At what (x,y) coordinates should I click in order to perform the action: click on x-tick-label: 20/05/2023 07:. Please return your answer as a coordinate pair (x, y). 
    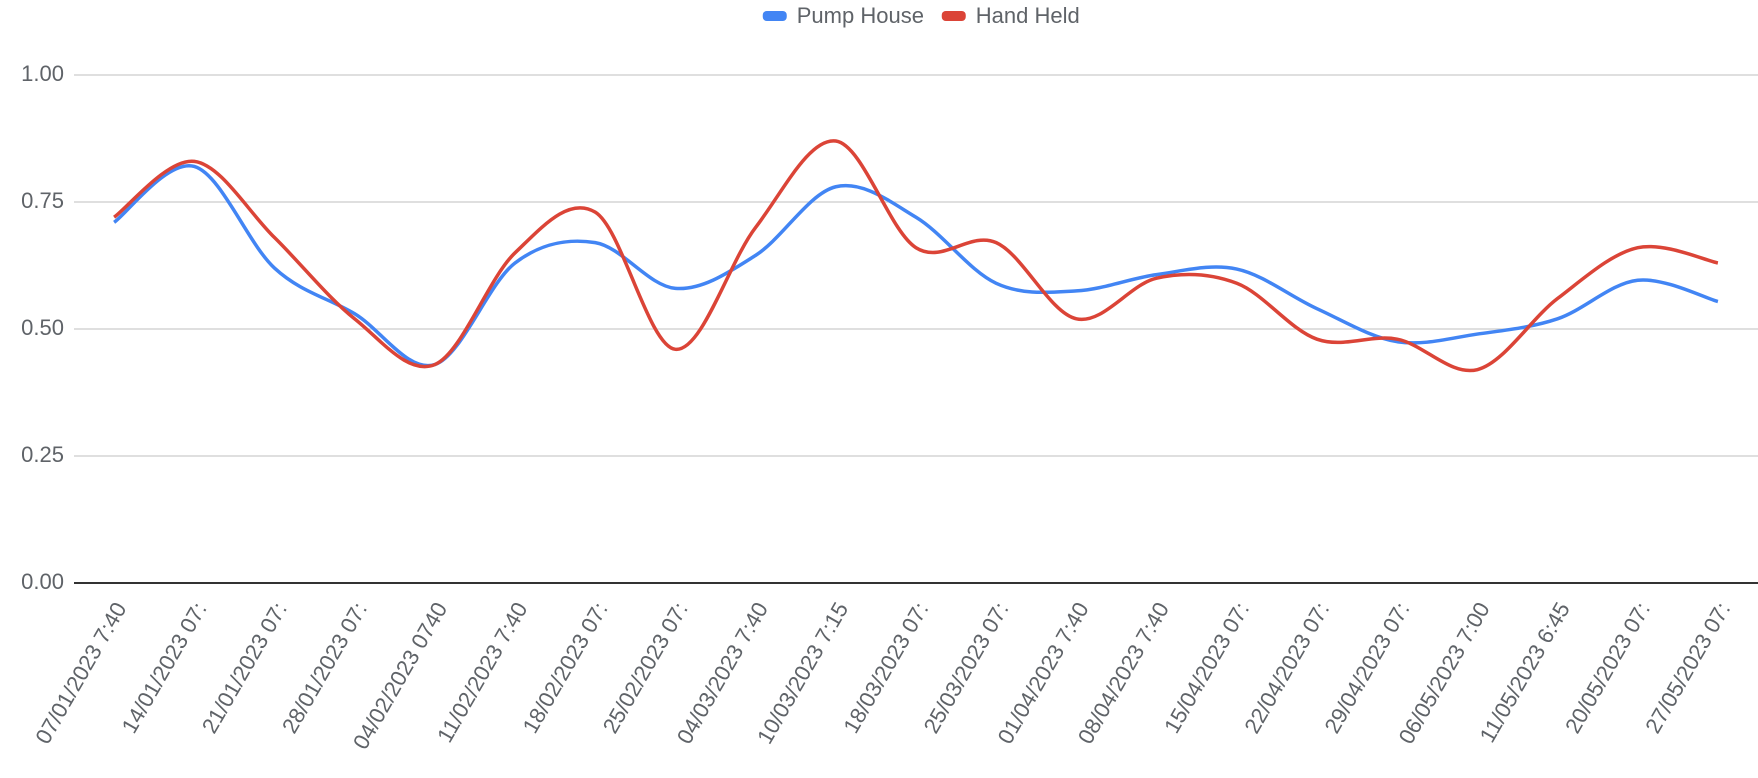
    Looking at the image, I should click on (1607, 668).